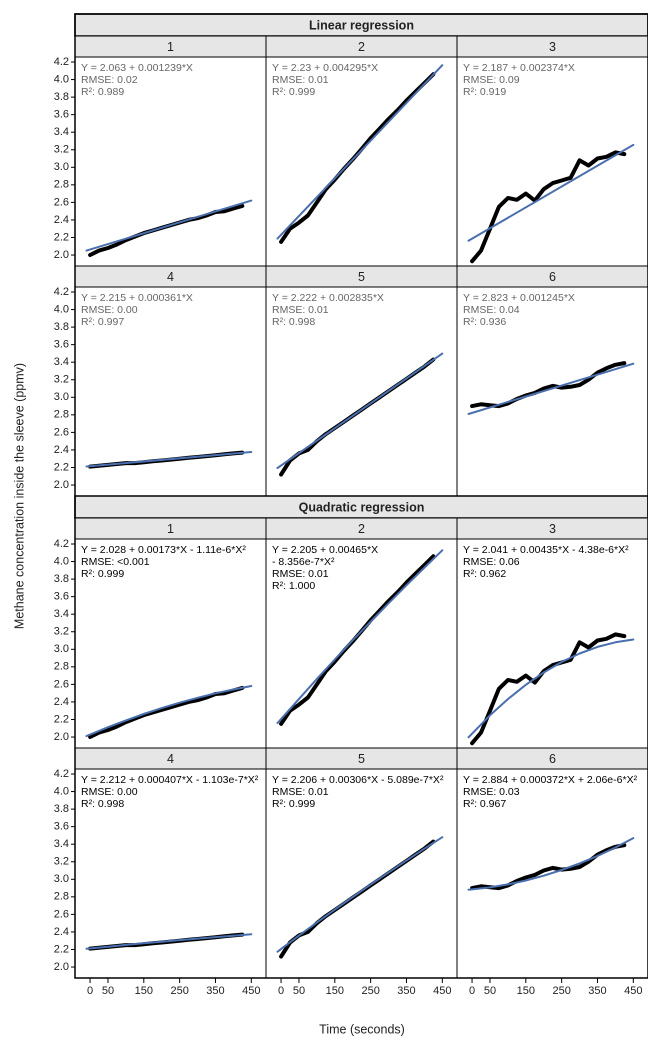 The height and width of the screenshot is (1040, 648). I want to click on annotation: Y = 2.187 + 0.002374*X, so click(519, 68).